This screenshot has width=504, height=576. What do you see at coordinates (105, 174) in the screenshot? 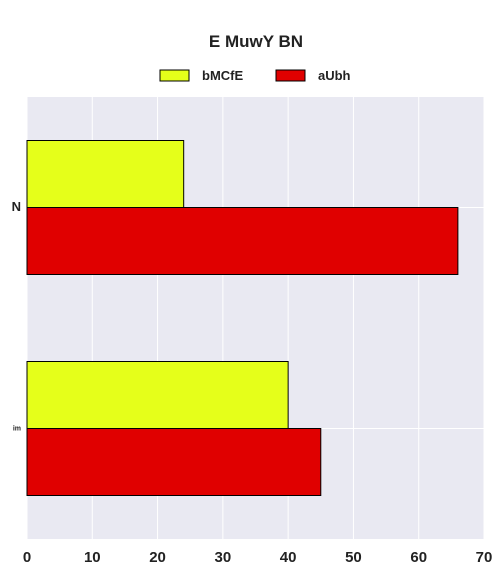
I see `bar-bmcfe-n` at bounding box center [105, 174].